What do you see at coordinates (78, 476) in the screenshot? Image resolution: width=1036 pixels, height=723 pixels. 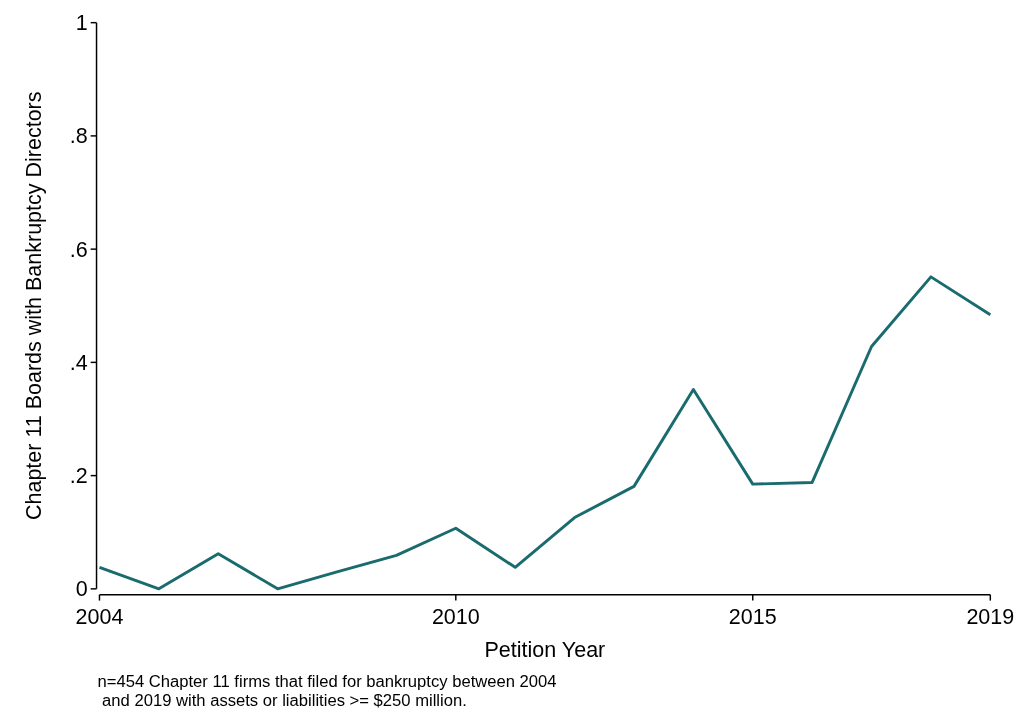 I see `y-tick-label: .2` at bounding box center [78, 476].